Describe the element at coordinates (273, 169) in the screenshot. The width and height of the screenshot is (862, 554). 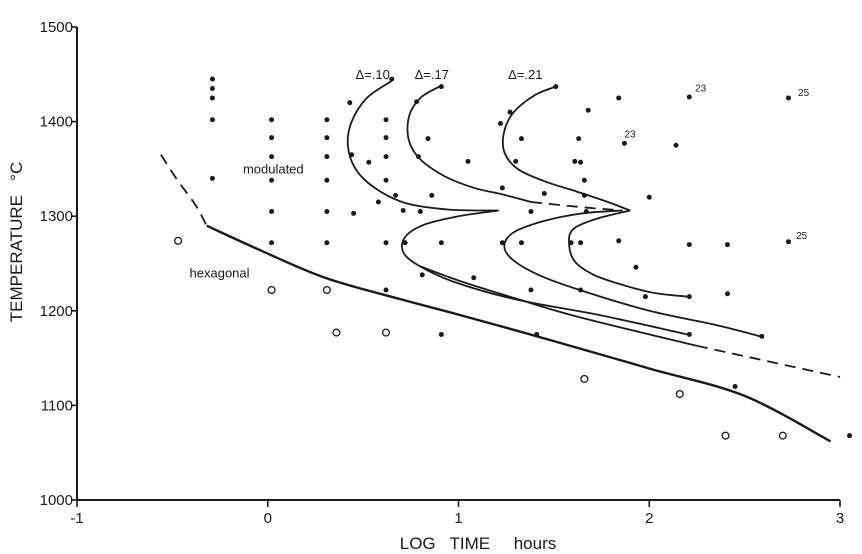
I see `annotation-label: modulated` at that location.